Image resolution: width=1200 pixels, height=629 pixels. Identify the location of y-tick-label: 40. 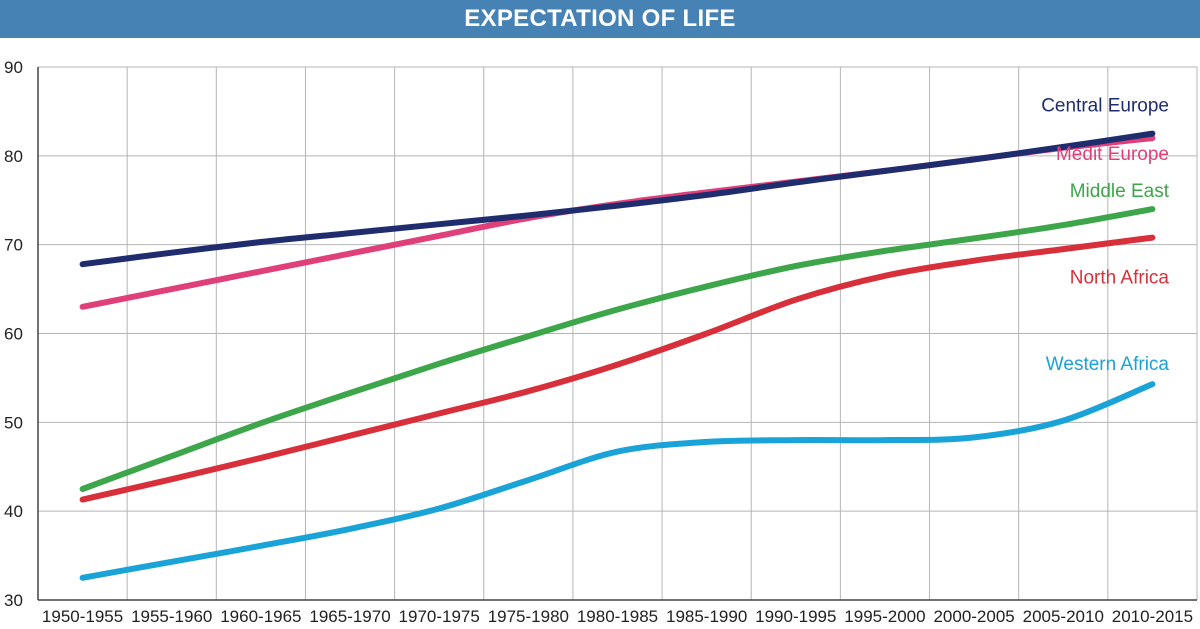
(13, 511).